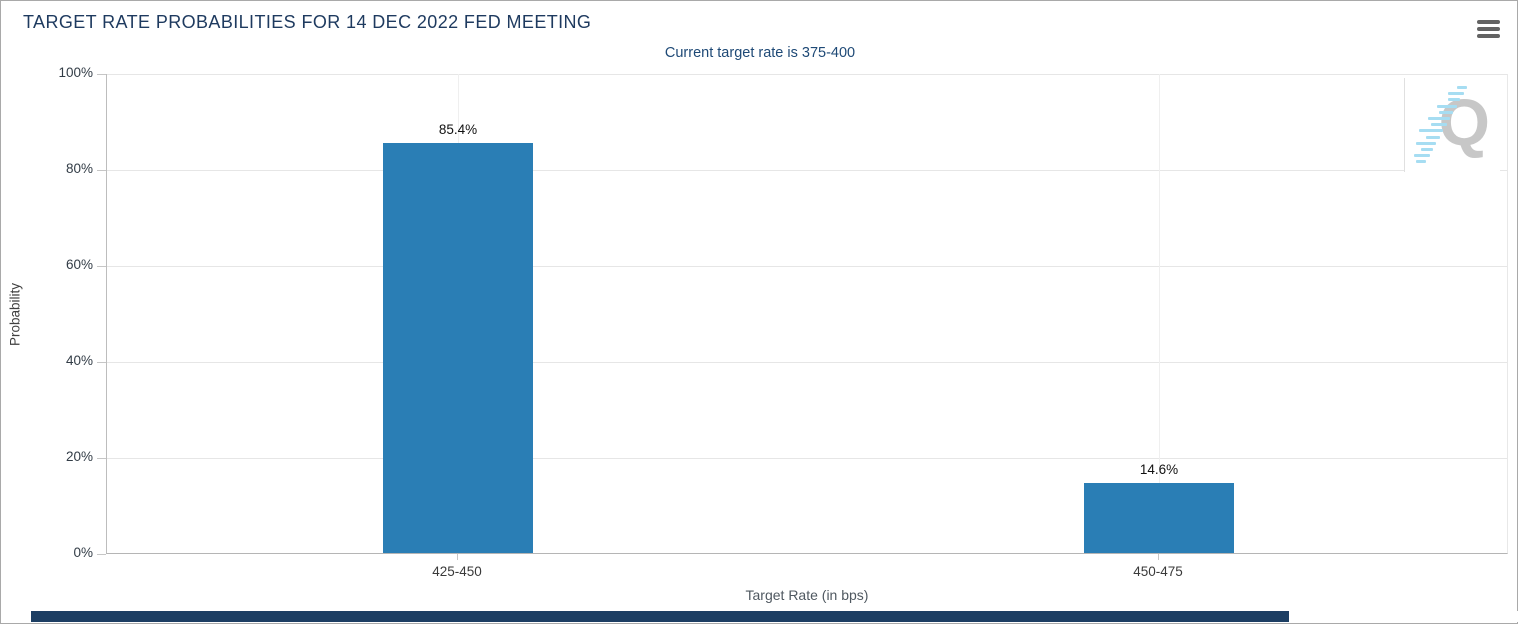 The width and height of the screenshot is (1518, 624). I want to click on y-tick-label: 20%, so click(79, 456).